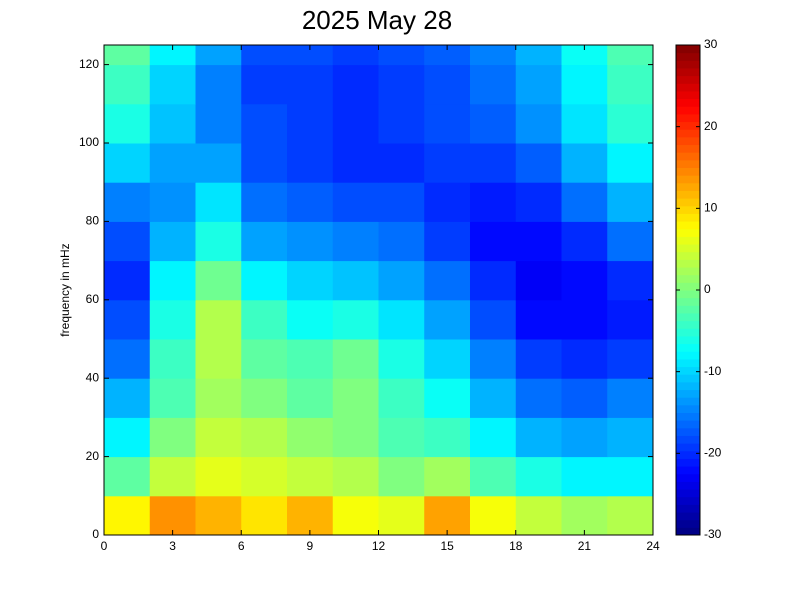  Describe the element at coordinates (711, 126) in the screenshot. I see `colorbar-tick-label: 20` at that location.